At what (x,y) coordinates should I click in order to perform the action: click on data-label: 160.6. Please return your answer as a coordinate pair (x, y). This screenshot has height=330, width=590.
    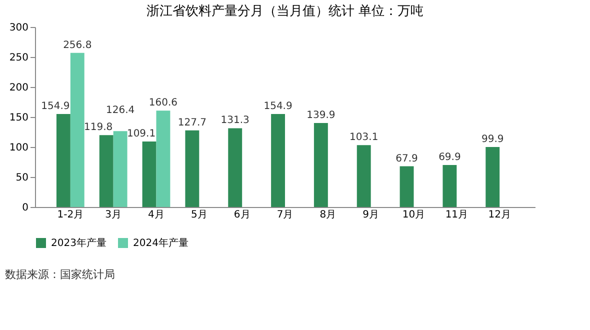
    Looking at the image, I should click on (163, 103).